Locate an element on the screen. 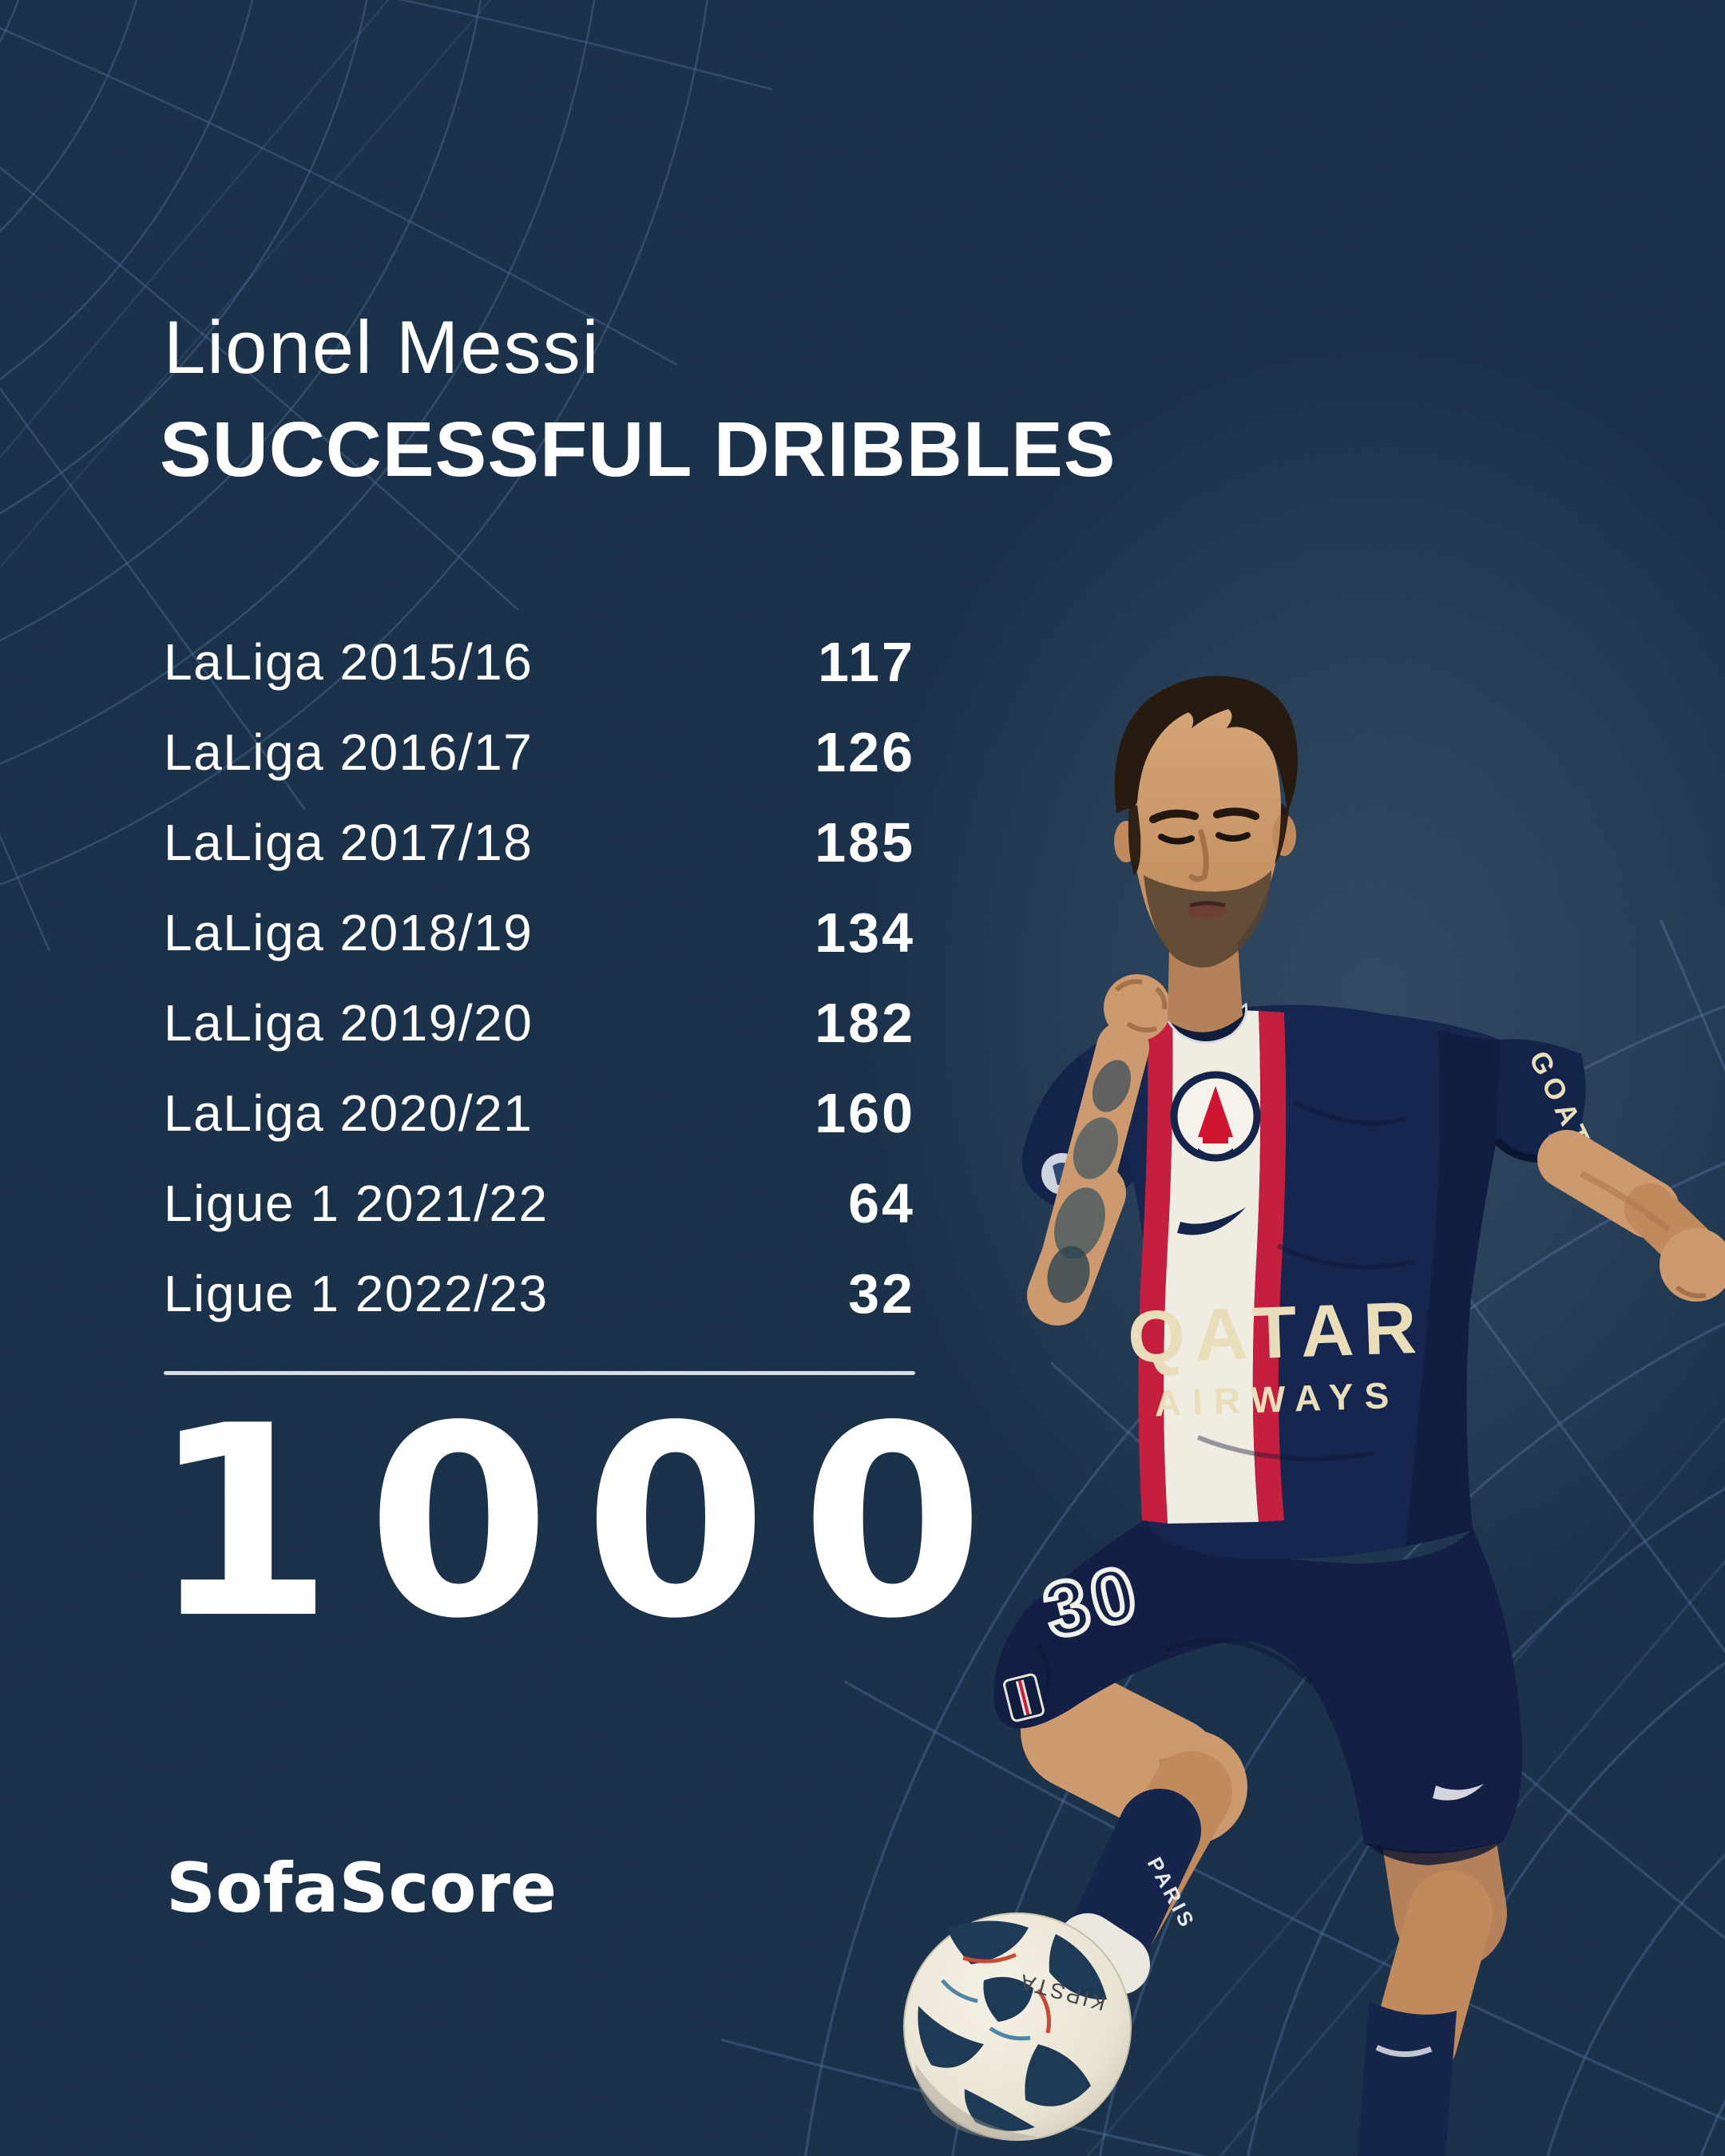 This screenshot has width=1725, height=2156. stat-label: LaLiga 2016/17 is located at coordinates (349, 752).